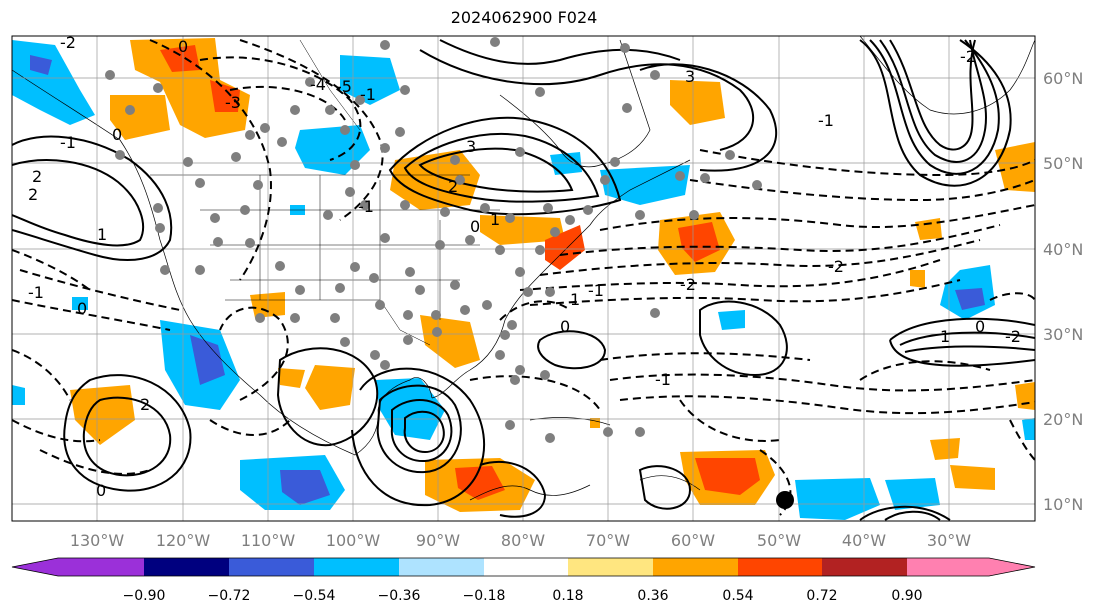 Image resolution: width=1105 pixels, height=615 pixels. What do you see at coordinates (523, 540) in the screenshot?
I see `longitude-label: 80°W` at bounding box center [523, 540].